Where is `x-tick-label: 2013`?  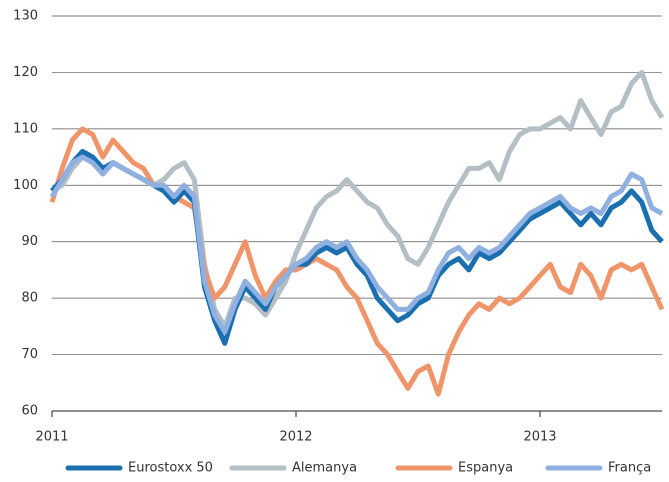 x-tick-label: 2013 is located at coordinates (539, 437).